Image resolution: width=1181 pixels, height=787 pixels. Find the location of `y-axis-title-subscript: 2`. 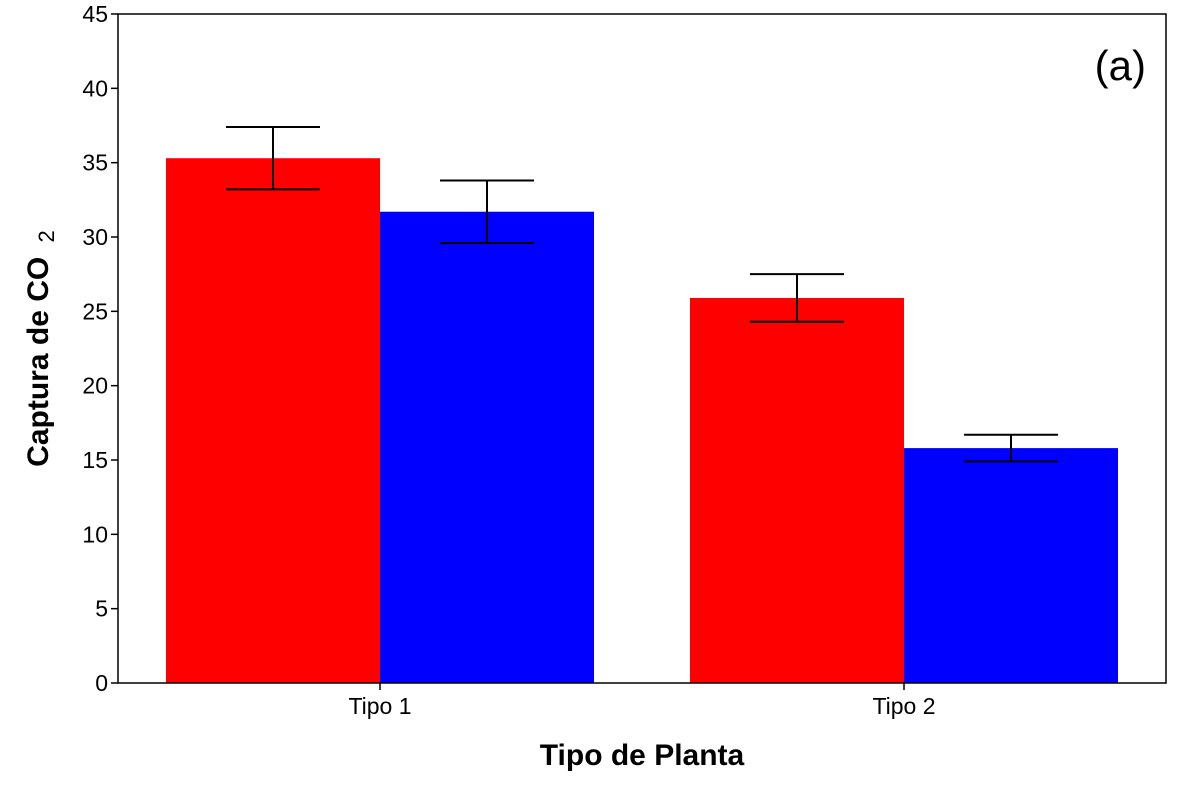

y-axis-title-subscript: 2 is located at coordinates (46, 236).